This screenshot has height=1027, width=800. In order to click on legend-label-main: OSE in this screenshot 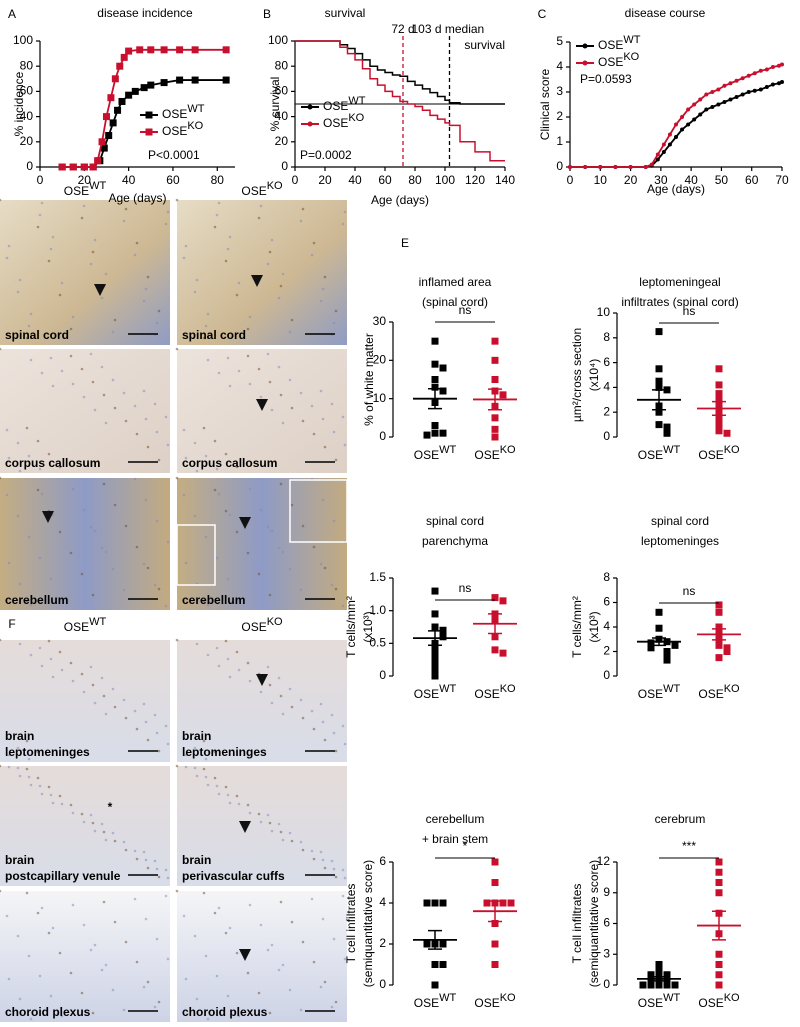, I will do `click(335, 106)`.